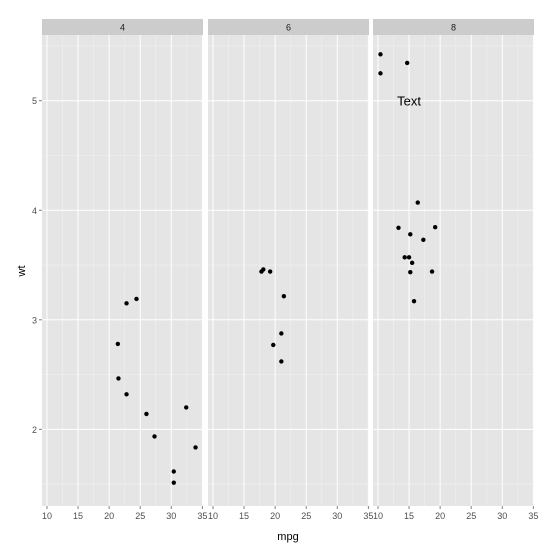 Image resolution: width=553 pixels, height=553 pixels. I want to click on y-axis-title: wt, so click(22, 272).